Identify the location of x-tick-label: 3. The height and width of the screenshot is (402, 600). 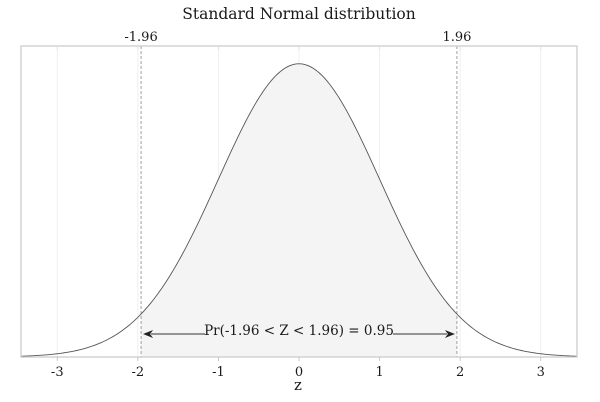
(541, 372).